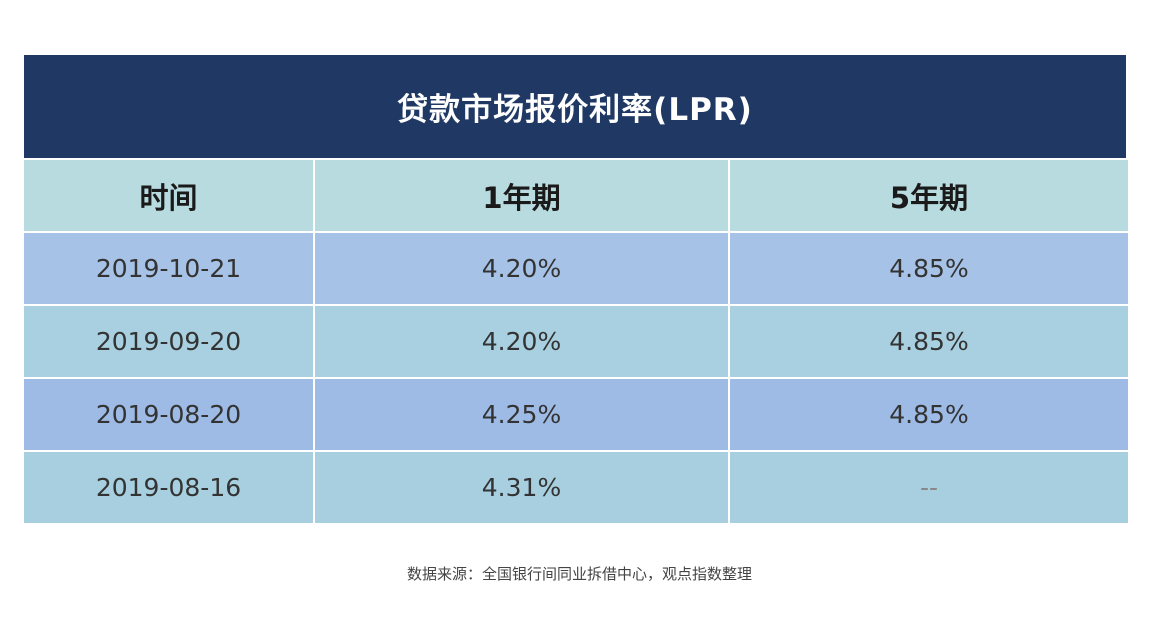 This screenshot has height=627, width=1159. Describe the element at coordinates (168, 414) in the screenshot. I see `table-cell: 2019-08-20` at that location.